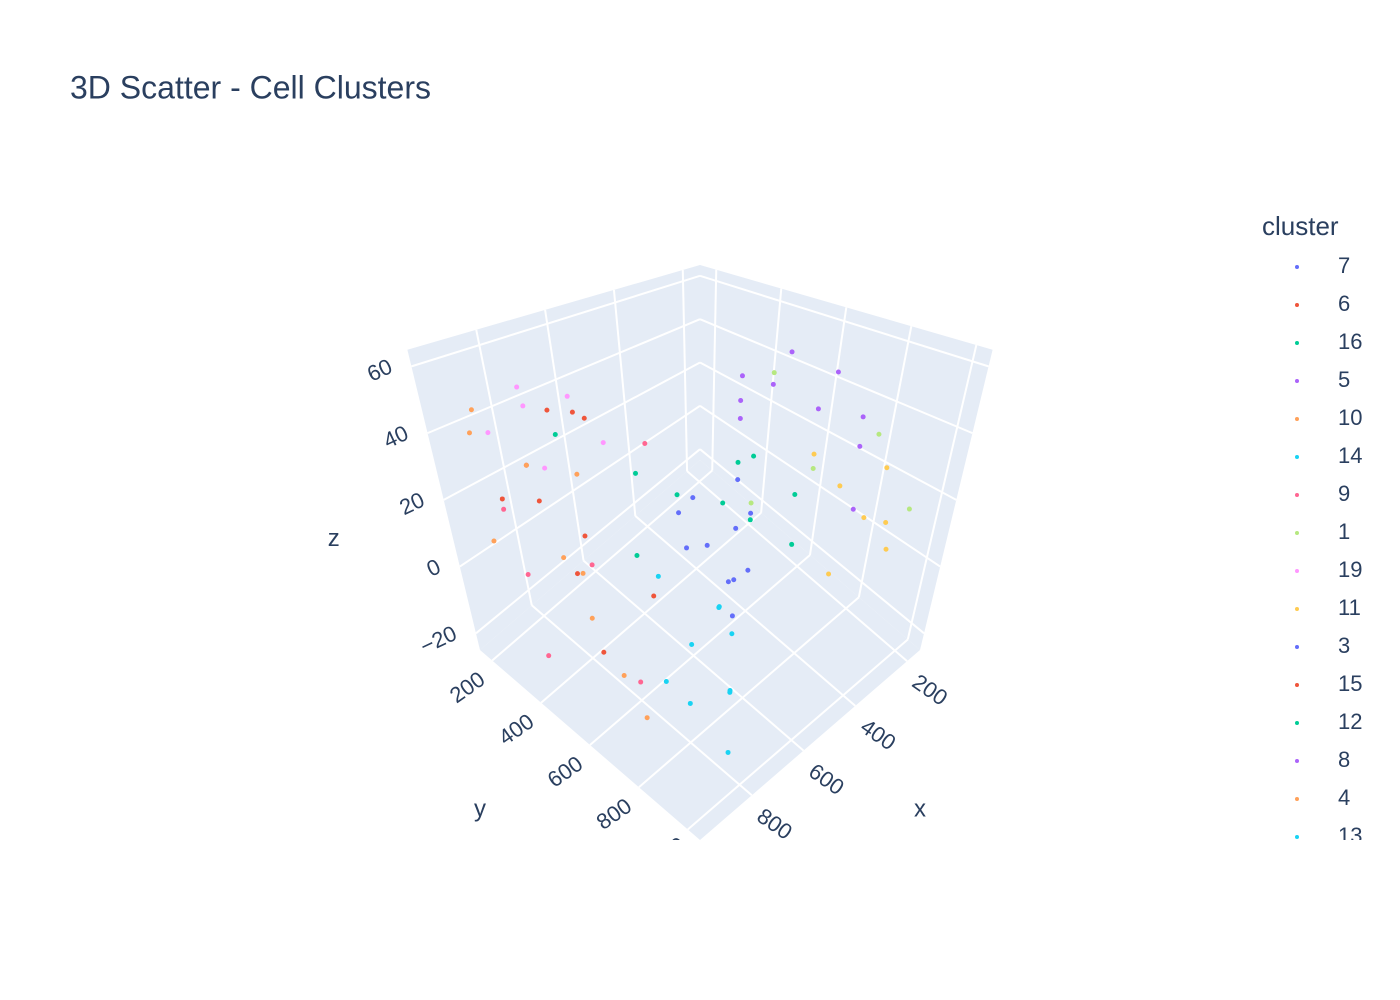  Describe the element at coordinates (379, 370) in the screenshot. I see `z-tick-label: 60` at that location.